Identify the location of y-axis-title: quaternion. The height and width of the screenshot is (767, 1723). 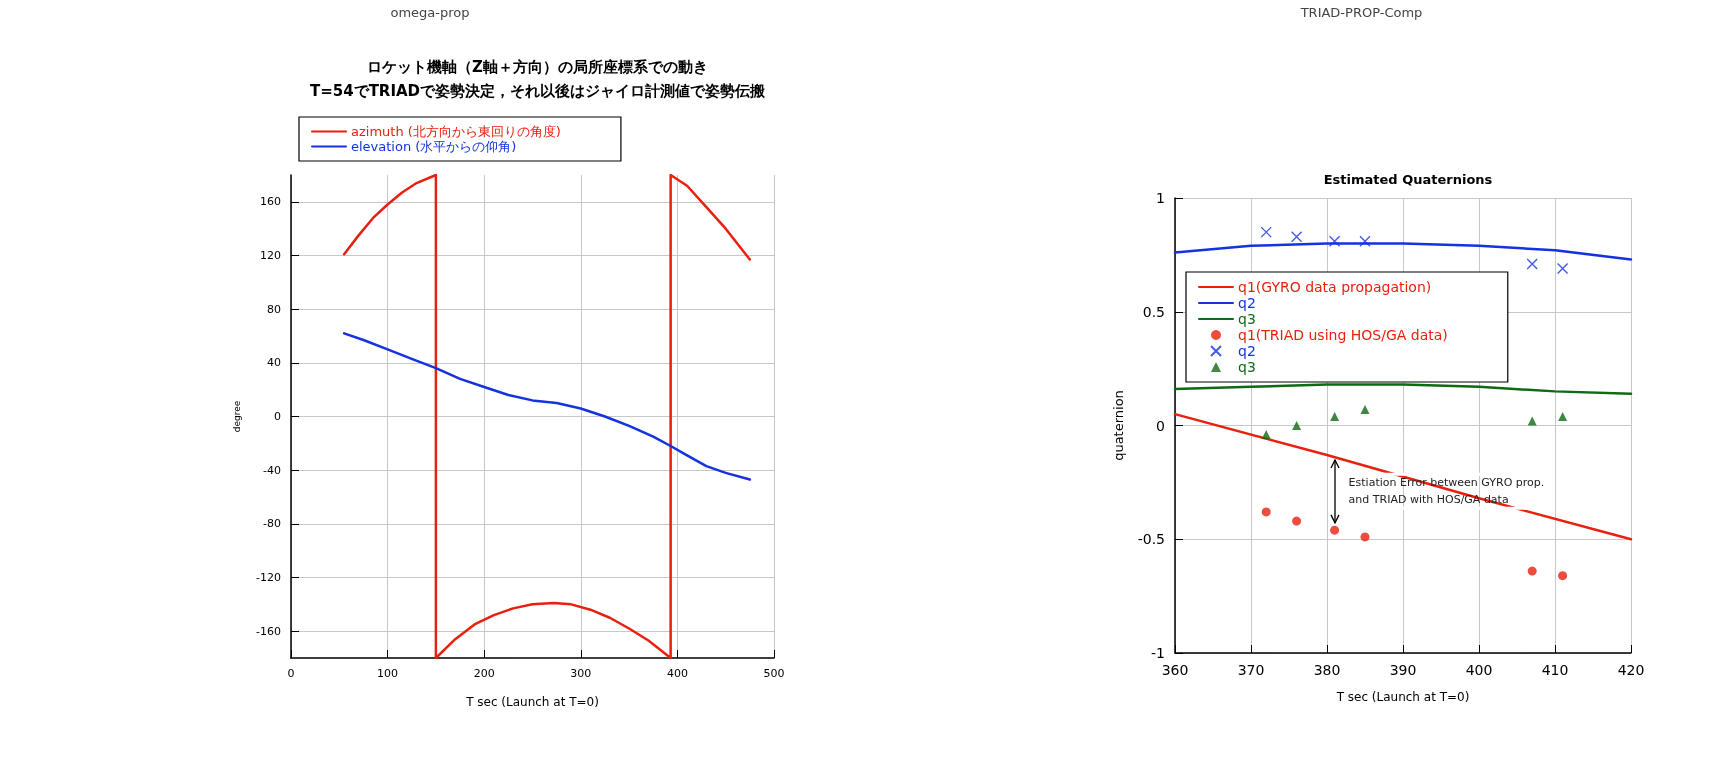
(1118, 425).